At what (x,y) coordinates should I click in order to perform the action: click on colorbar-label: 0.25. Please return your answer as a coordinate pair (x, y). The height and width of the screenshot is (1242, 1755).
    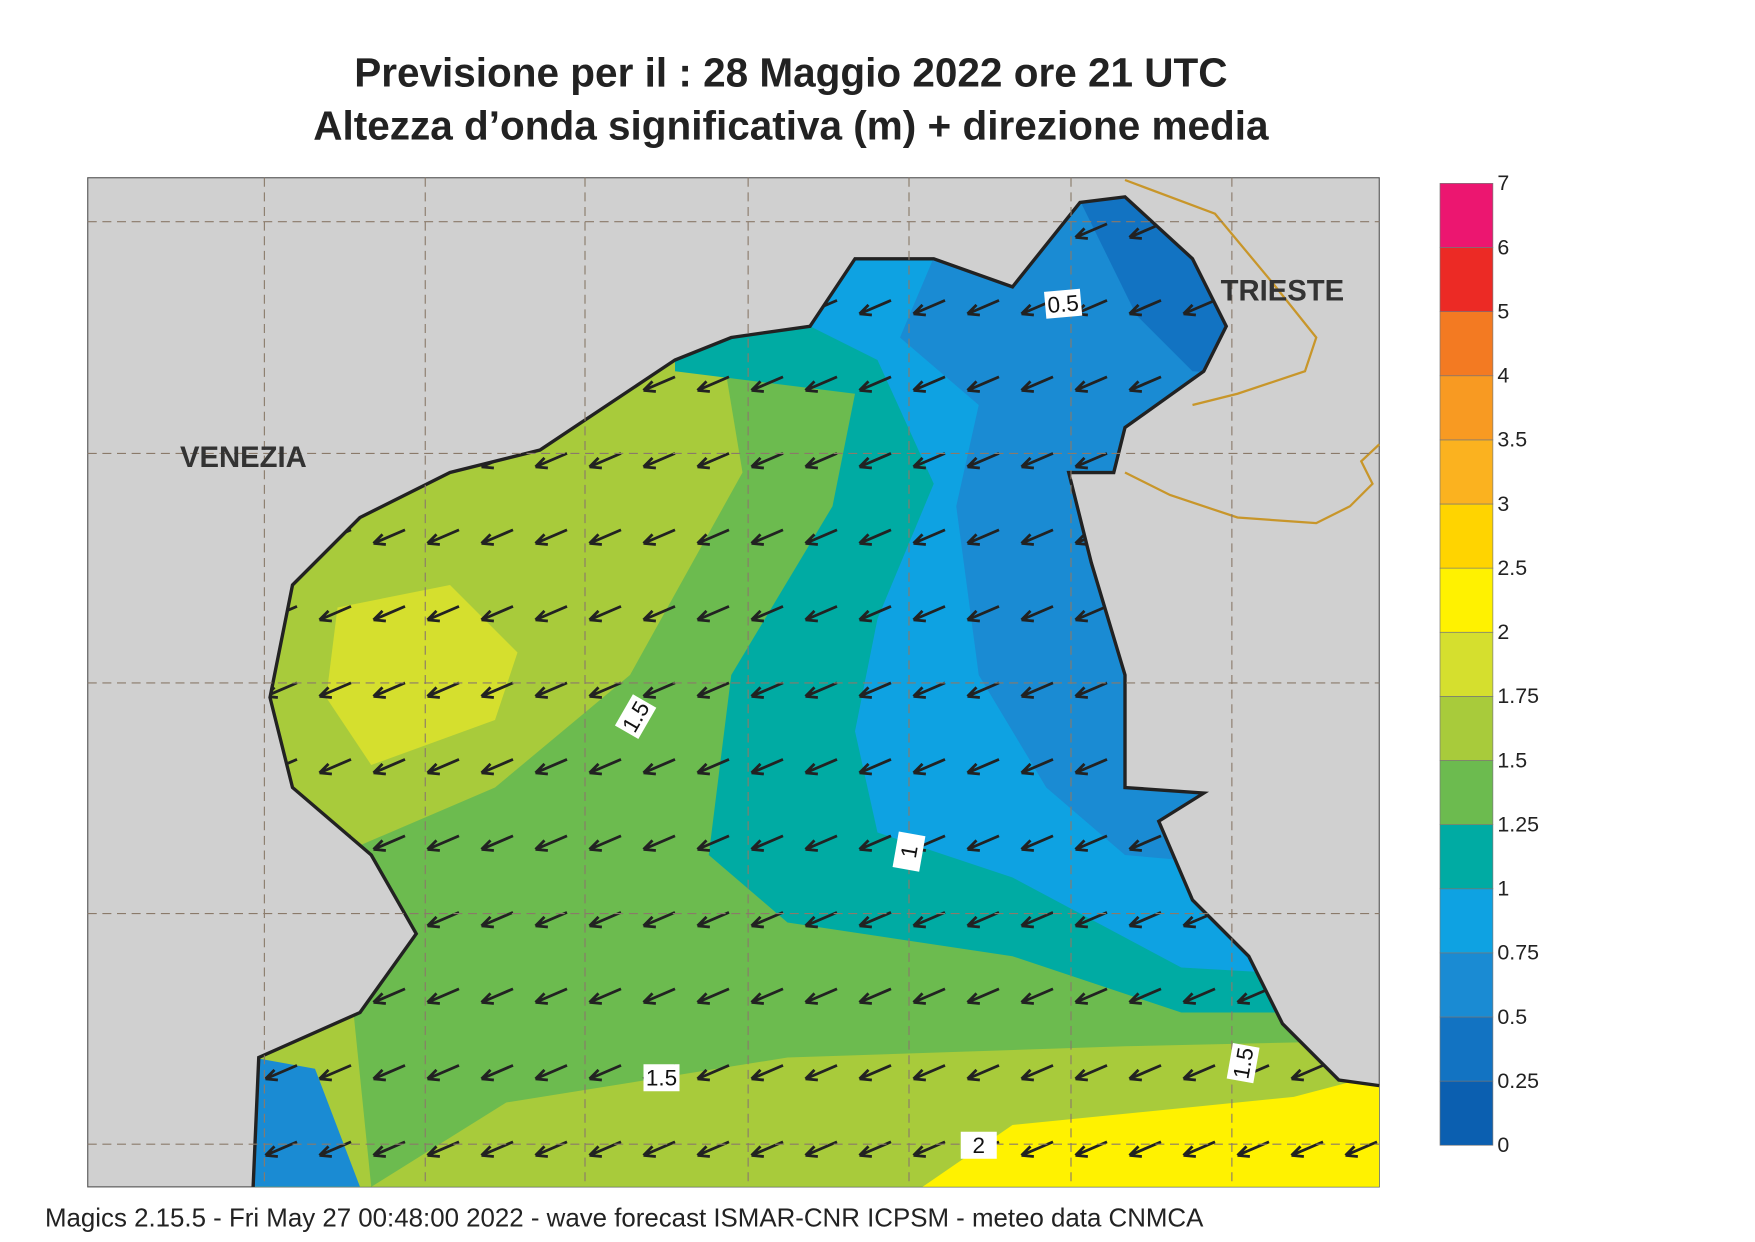
    Looking at the image, I should click on (1518, 1081).